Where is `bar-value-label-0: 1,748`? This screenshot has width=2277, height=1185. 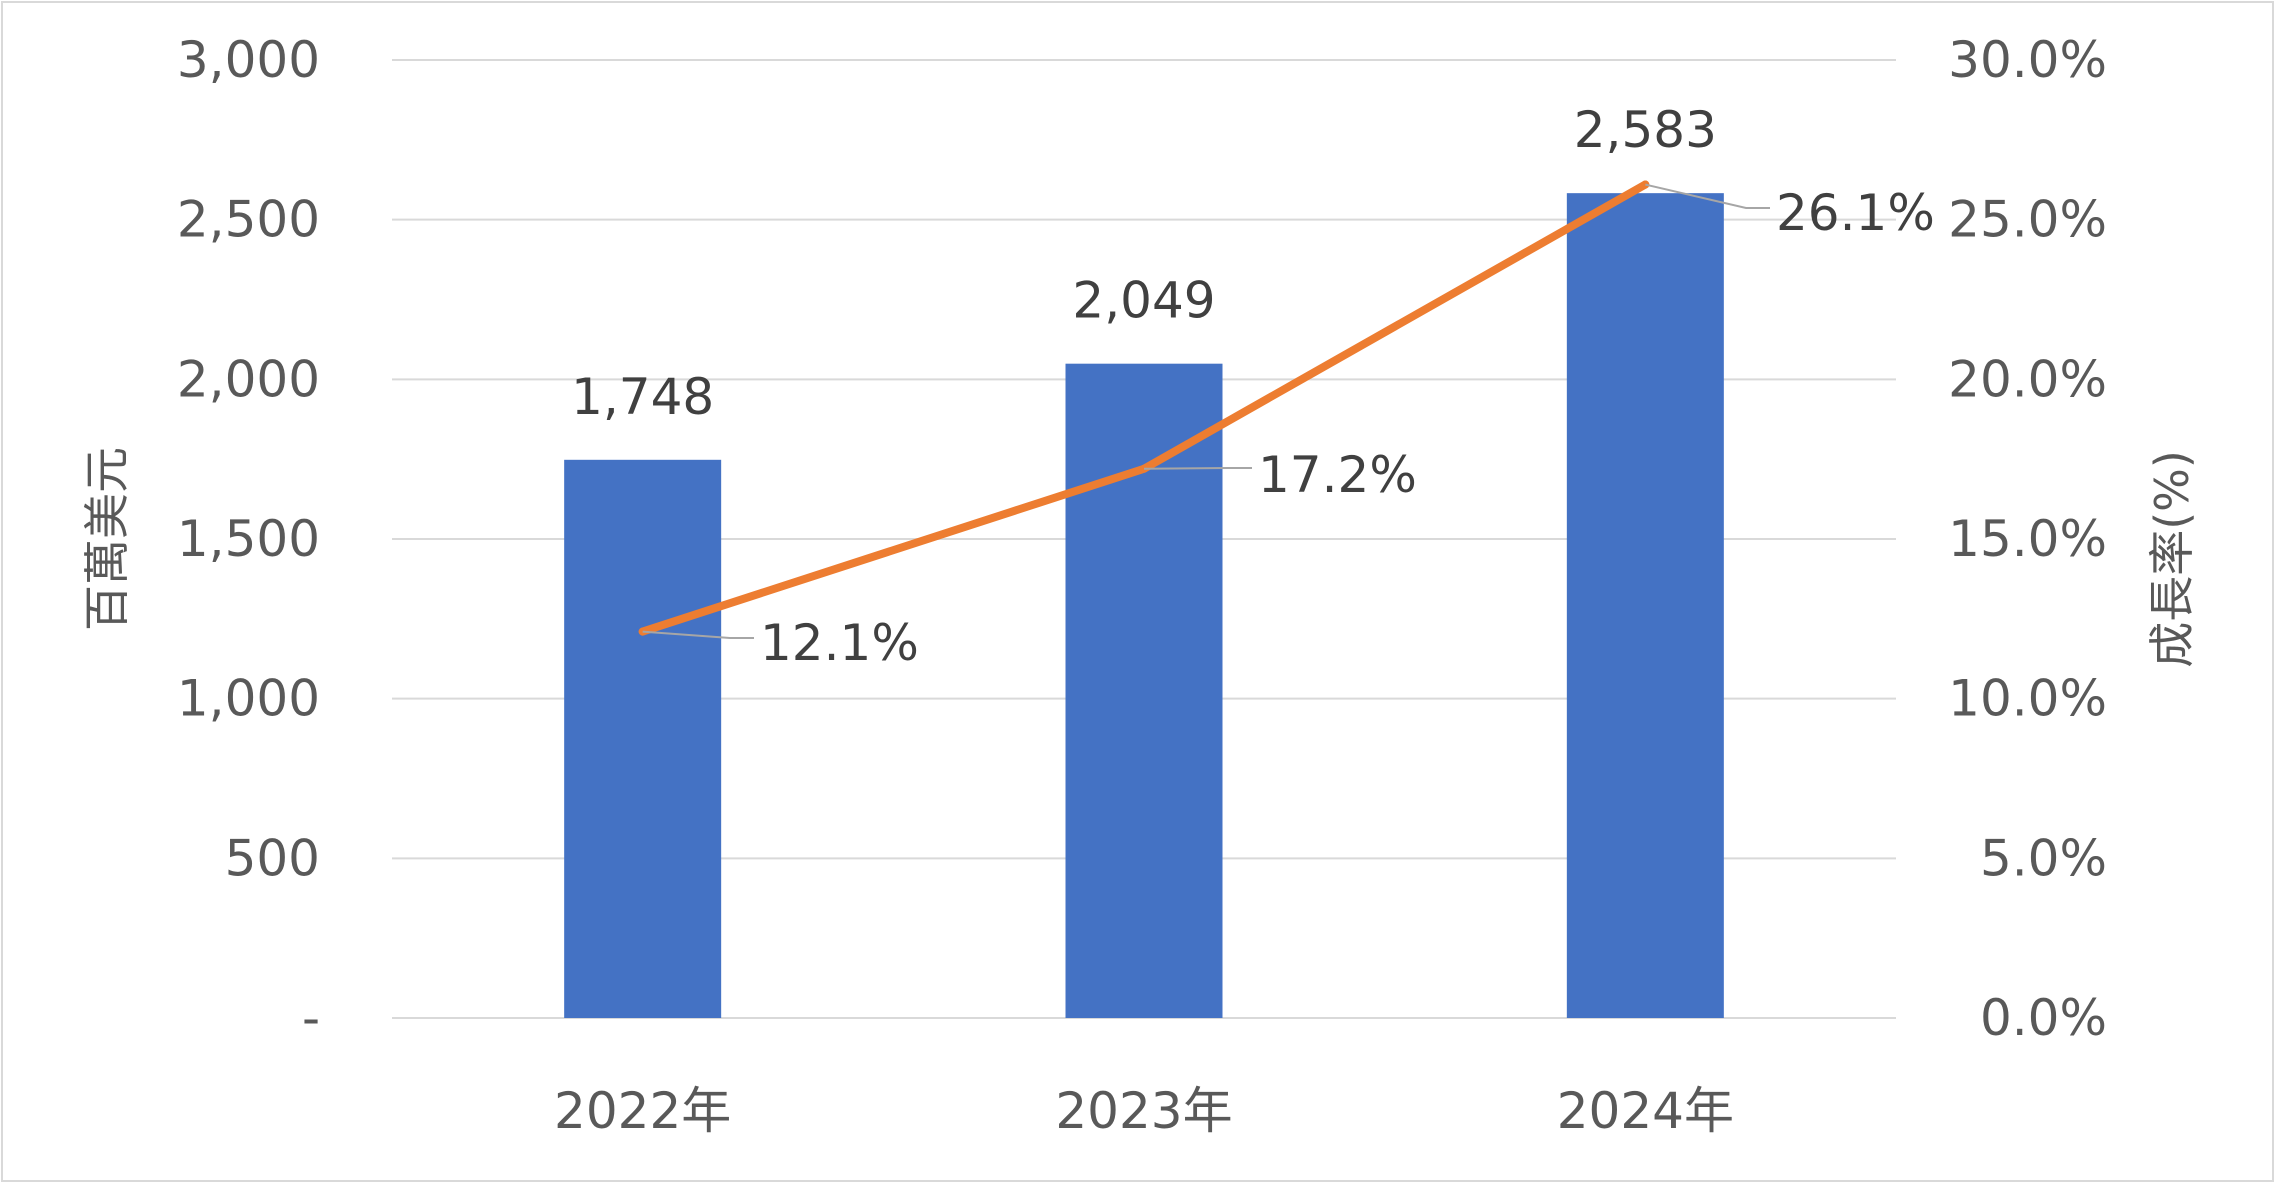
bar-value-label-0: 1,748 is located at coordinates (642, 397).